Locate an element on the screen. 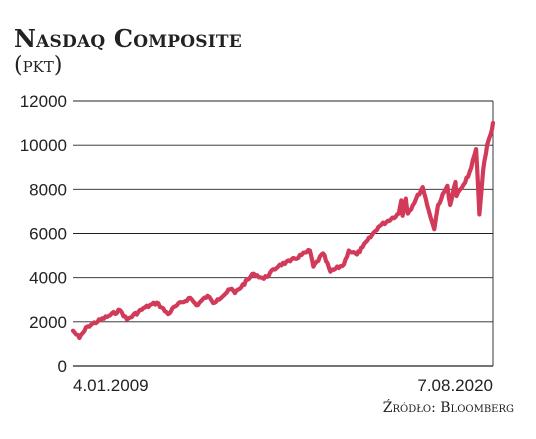 This screenshot has width=536, height=439. y-tick-label: 4000 is located at coordinates (48, 278).